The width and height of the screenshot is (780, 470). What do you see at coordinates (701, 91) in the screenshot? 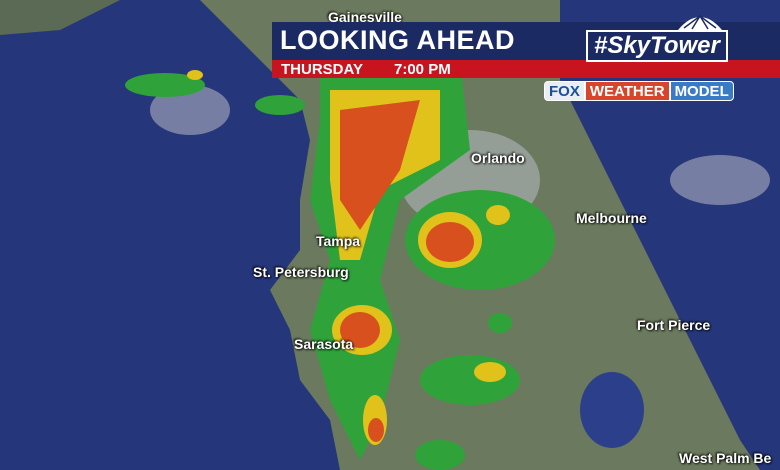
I see `model-logo: MODEL` at bounding box center [701, 91].